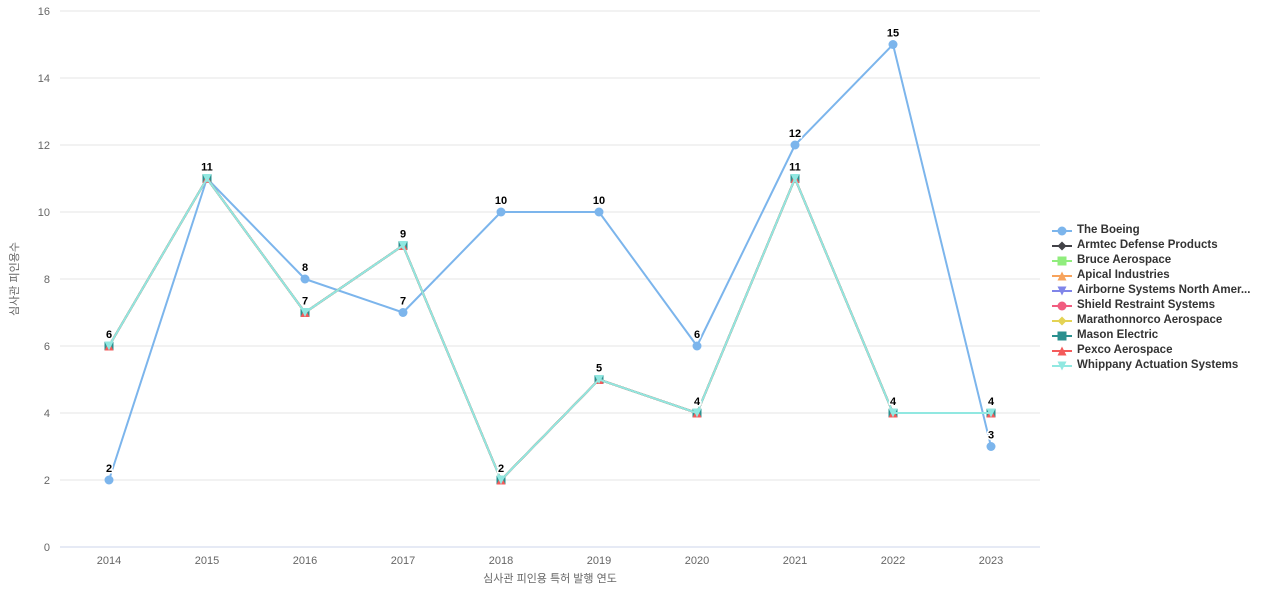 This screenshot has height=600, width=1280. What do you see at coordinates (47, 414) in the screenshot?
I see `y-tick-label: 4` at bounding box center [47, 414].